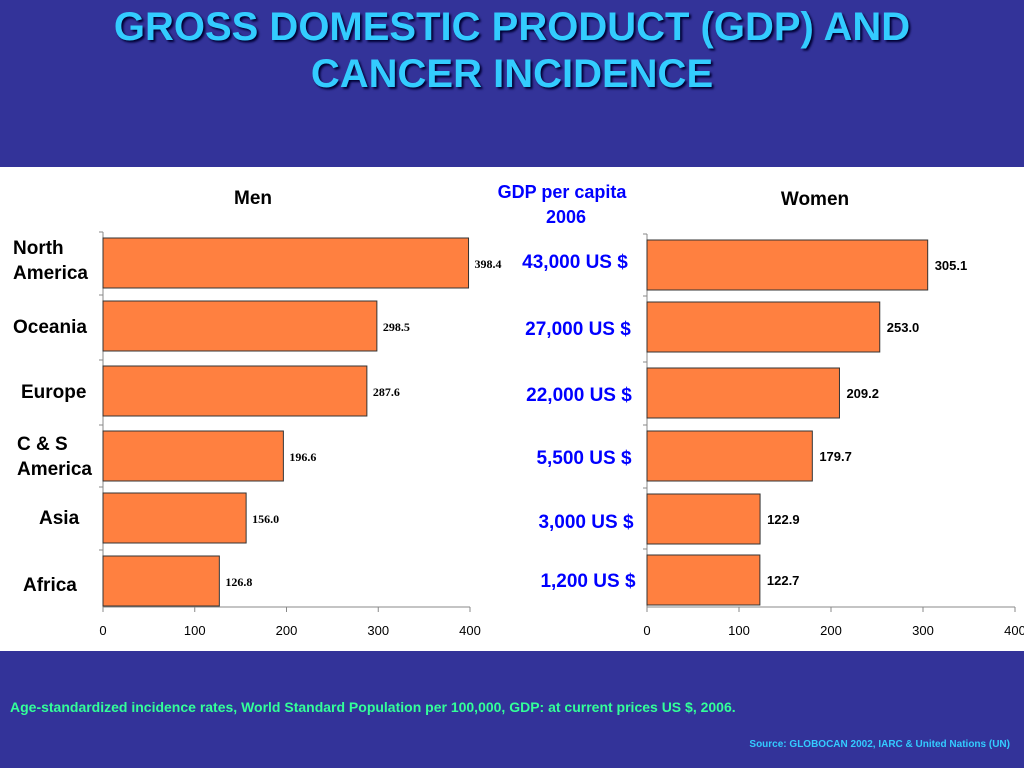 The image size is (1024, 768). I want to click on women-bar-asia, so click(703, 519).